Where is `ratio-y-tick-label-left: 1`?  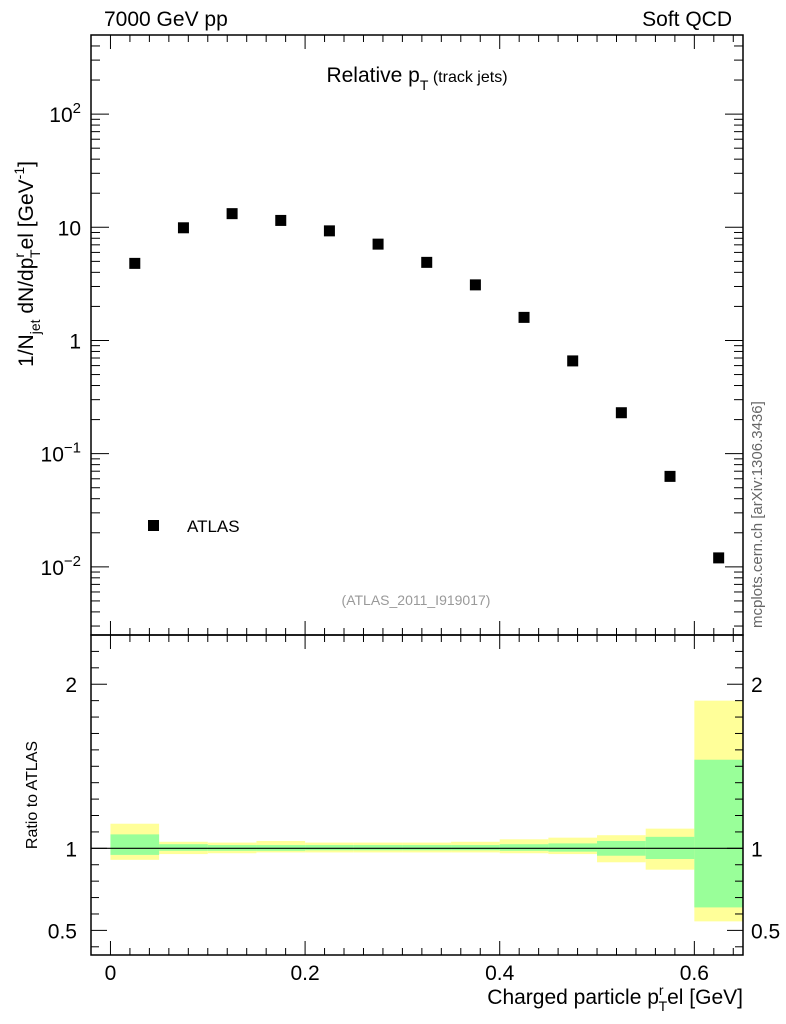 ratio-y-tick-label-left: 1 is located at coordinates (71, 849).